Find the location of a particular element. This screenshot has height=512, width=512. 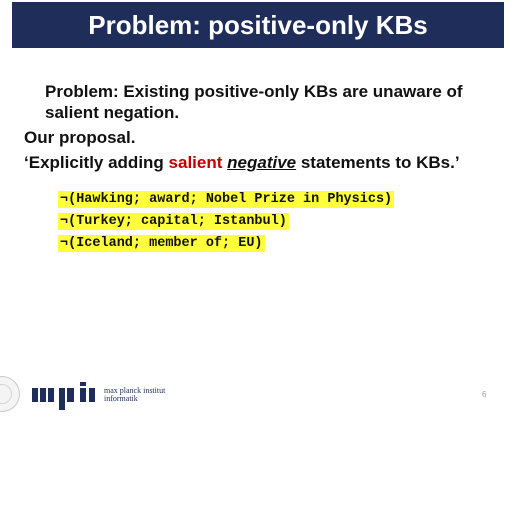

proposal-suffix: statements to KBs. is located at coordinates (375, 162).